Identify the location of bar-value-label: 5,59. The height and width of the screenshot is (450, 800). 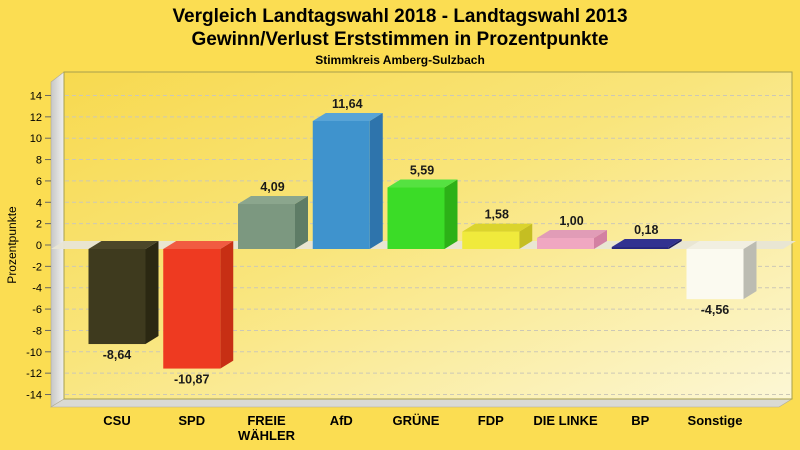
(422, 171).